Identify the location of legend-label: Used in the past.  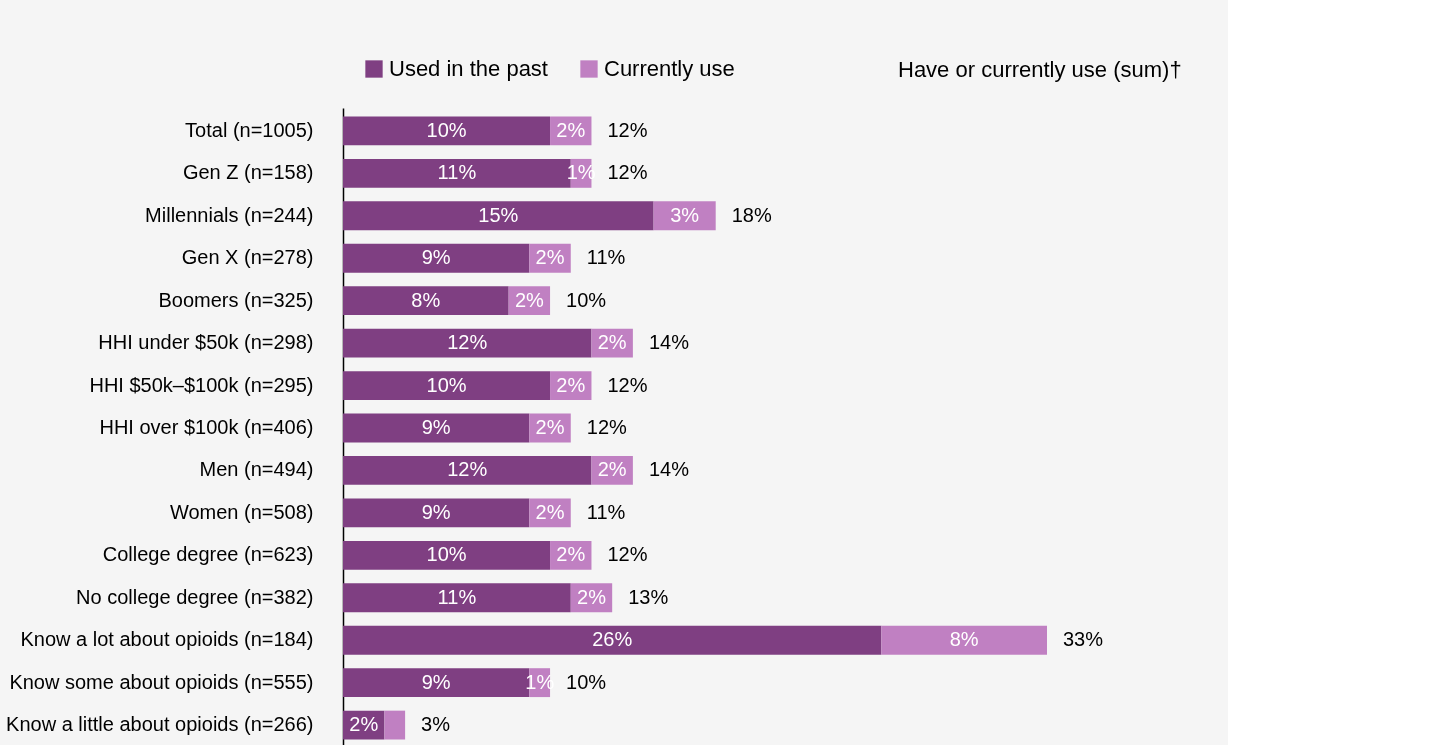
(468, 68).